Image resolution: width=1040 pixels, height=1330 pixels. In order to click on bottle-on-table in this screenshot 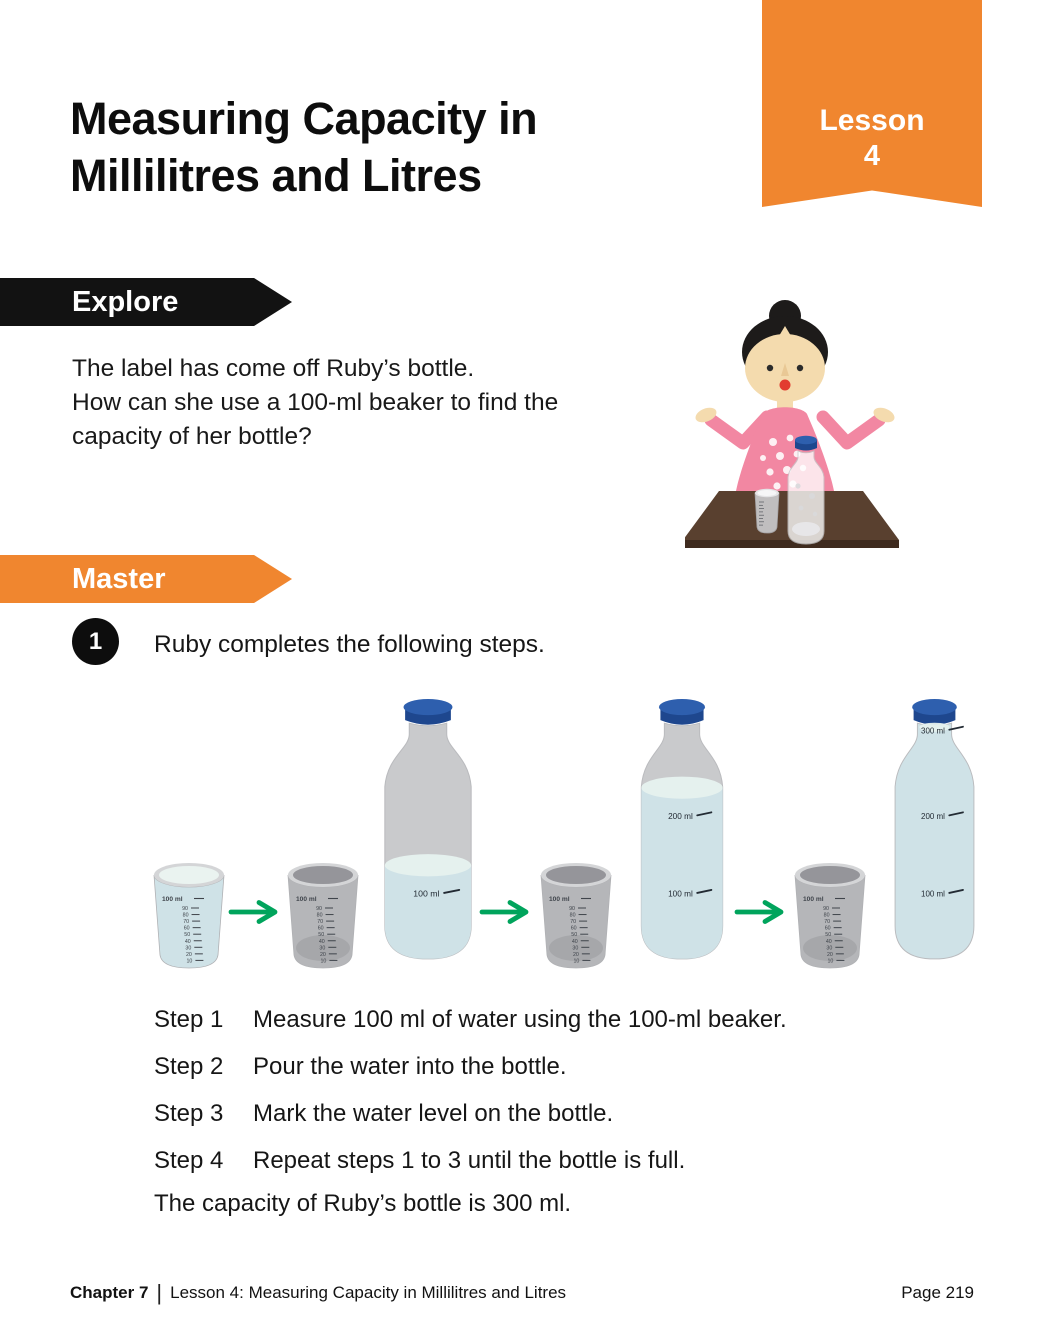, I will do `click(806, 490)`.